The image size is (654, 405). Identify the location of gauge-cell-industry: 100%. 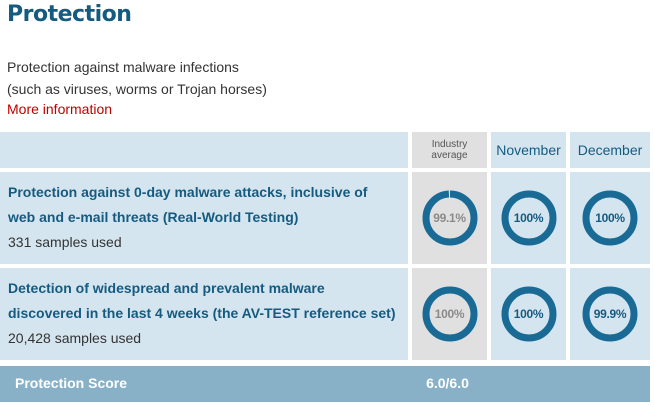
(449, 314).